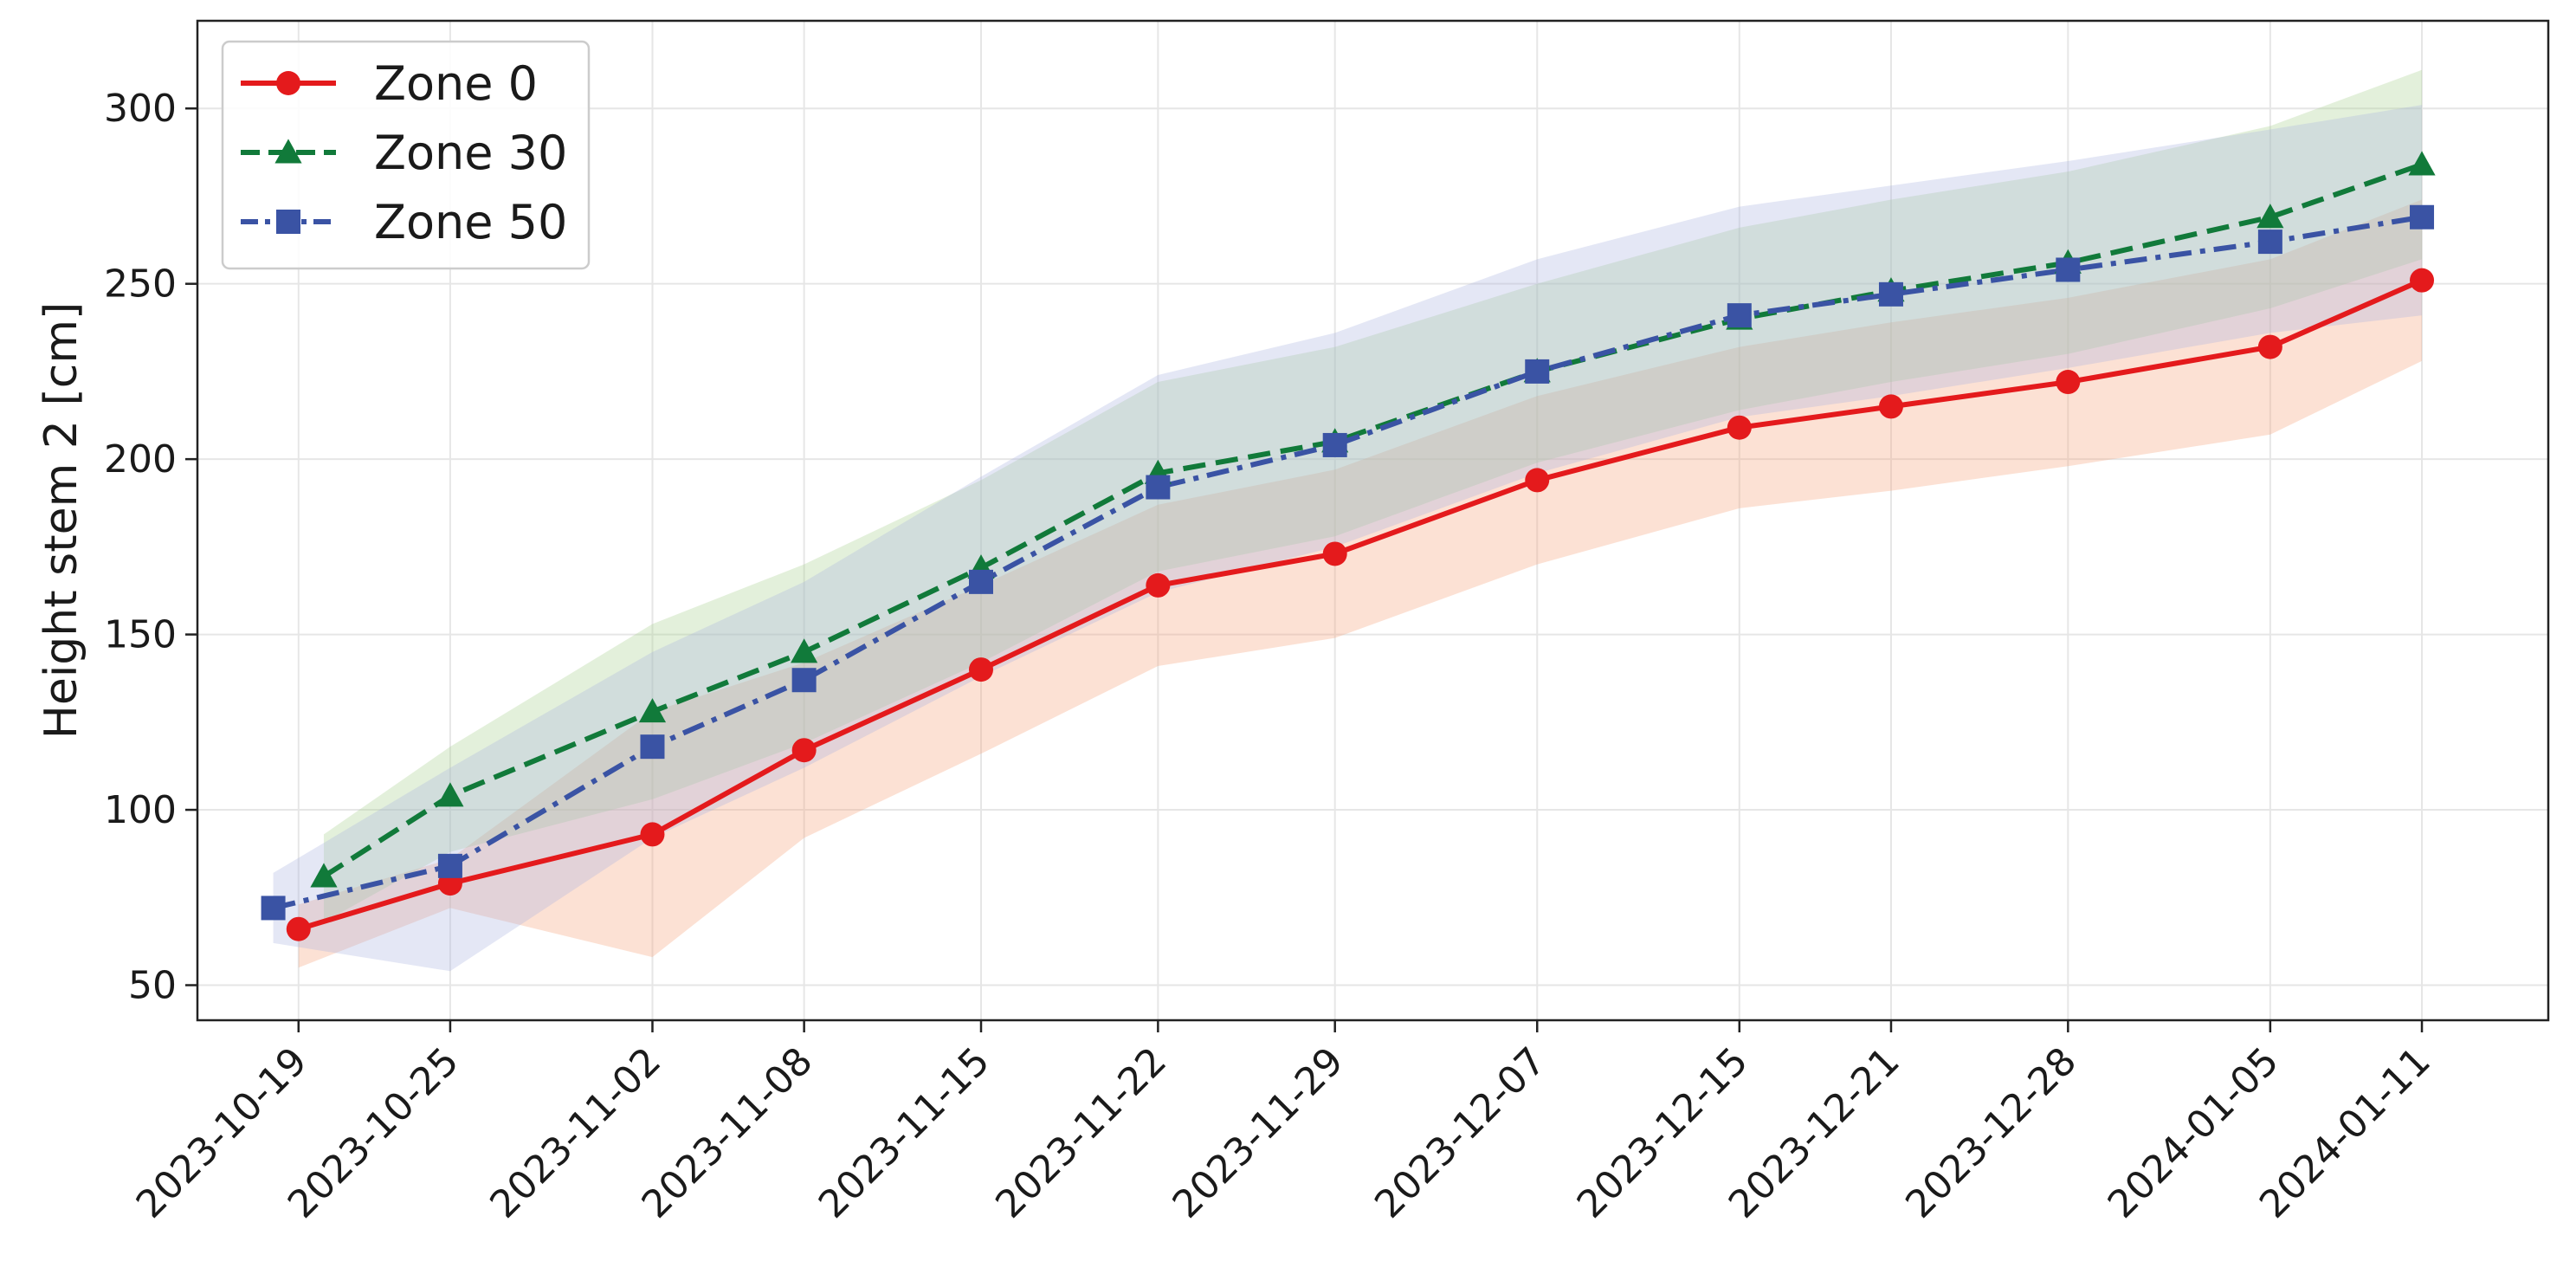 Image resolution: width=2576 pixels, height=1274 pixels. What do you see at coordinates (140, 635) in the screenshot?
I see `y-tick-label: 150` at bounding box center [140, 635].